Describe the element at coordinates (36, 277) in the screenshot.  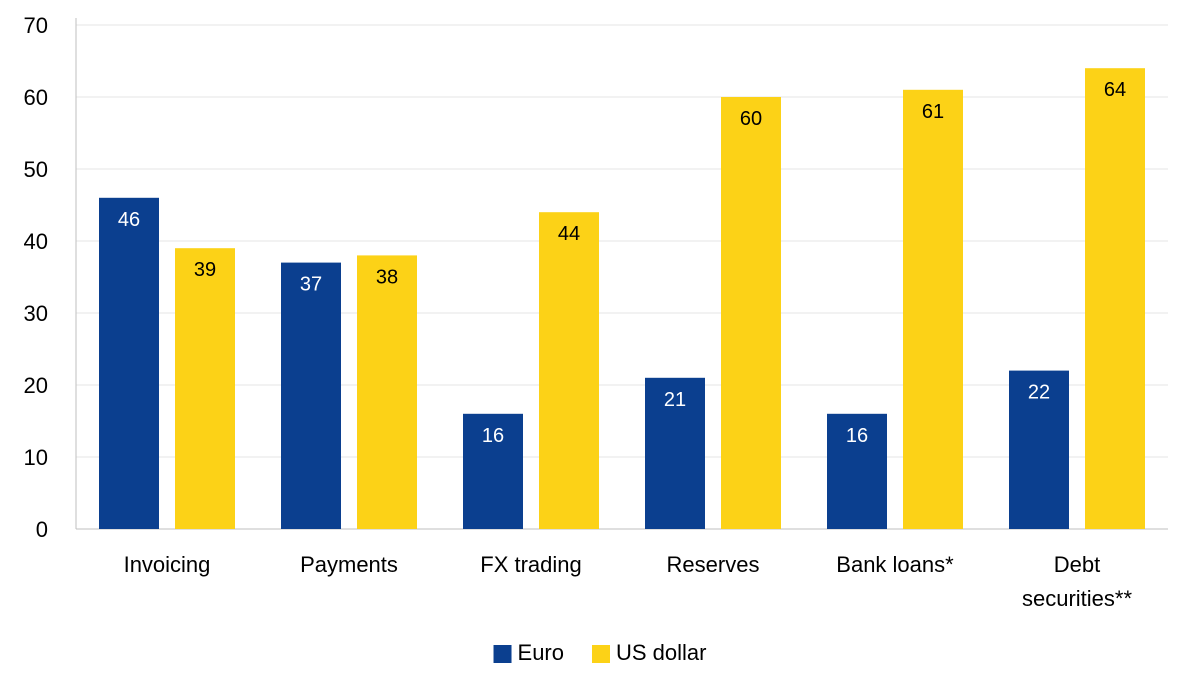
I see `y-tick-labels: 0 10 20 30 40 50 60 70` at that location.